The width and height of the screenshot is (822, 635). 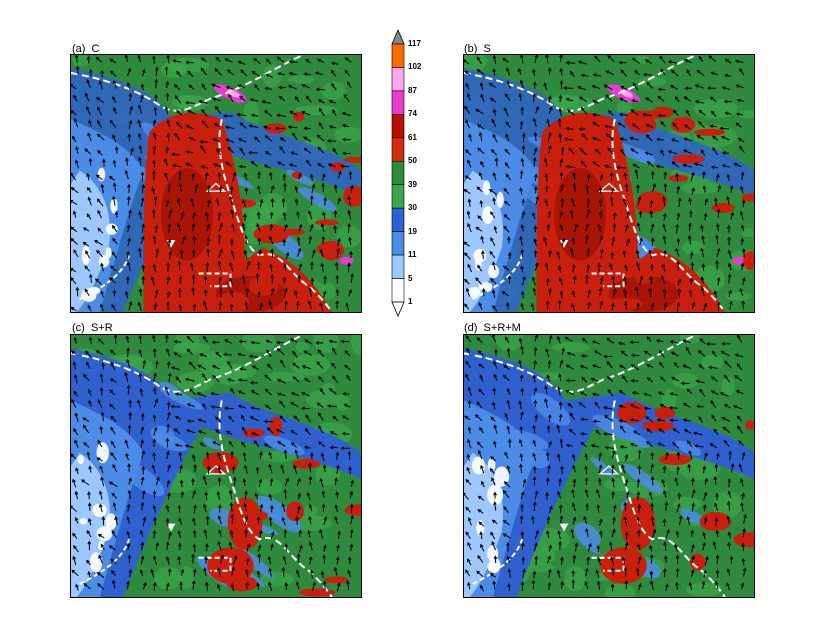 What do you see at coordinates (412, 231) in the screenshot?
I see `colorbar-tick-label: 19` at bounding box center [412, 231].